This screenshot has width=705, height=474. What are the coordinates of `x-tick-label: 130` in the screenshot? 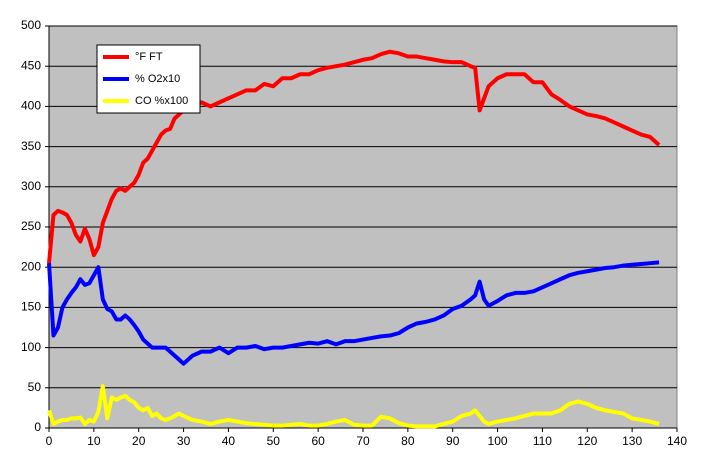 It's located at (632, 441).